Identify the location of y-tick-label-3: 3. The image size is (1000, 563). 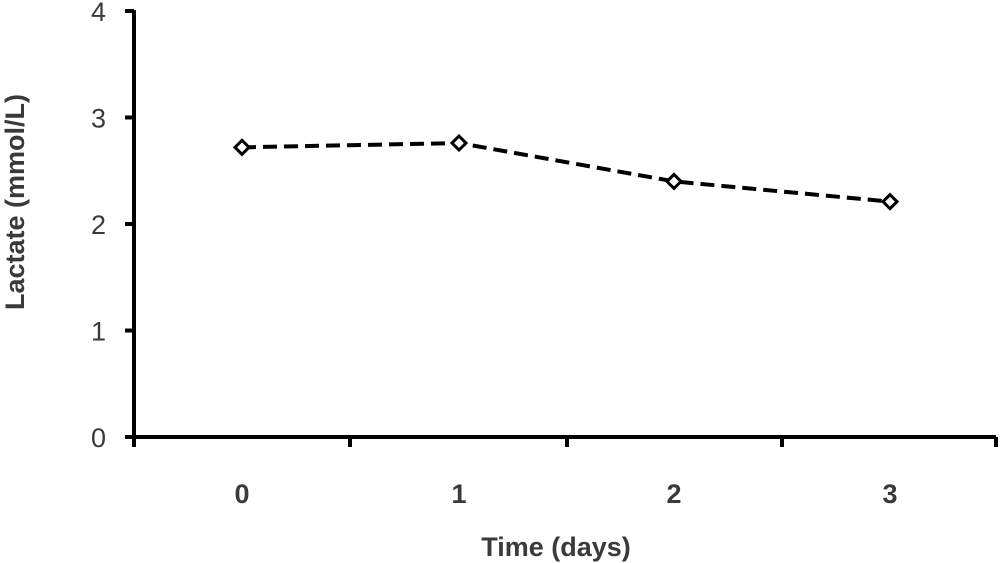
(98, 119).